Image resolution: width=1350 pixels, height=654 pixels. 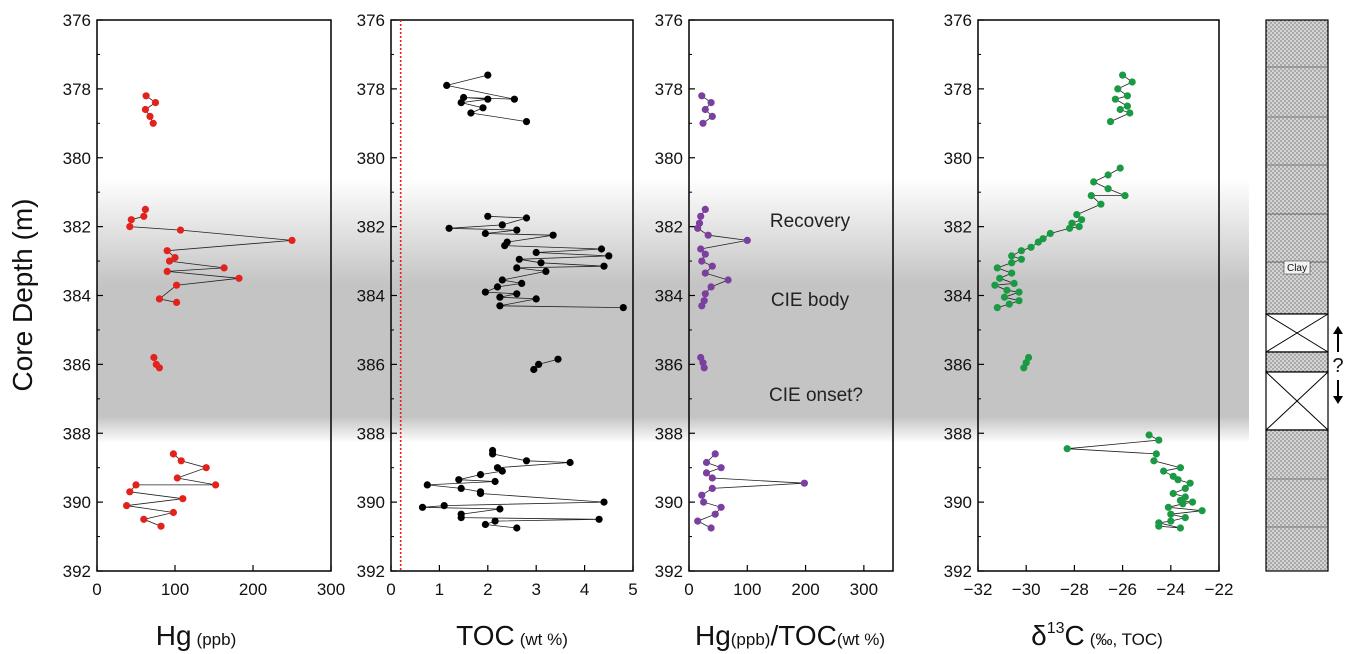 I want to click on hg-toc-x-tick-label: 200, so click(x=805, y=589).